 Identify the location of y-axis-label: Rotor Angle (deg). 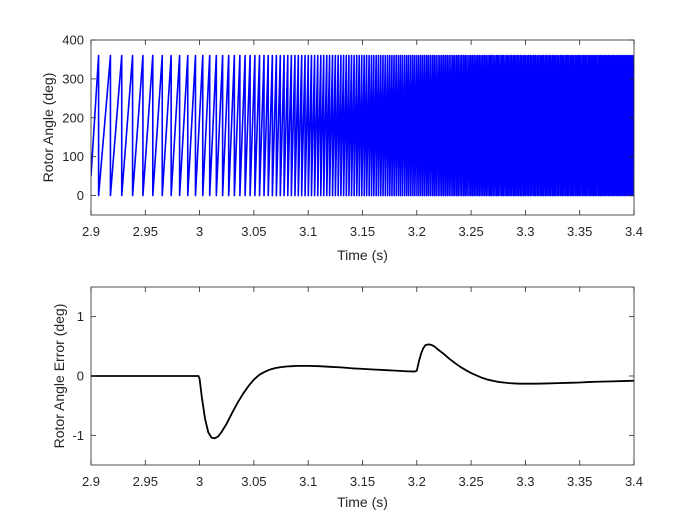
(48, 128).